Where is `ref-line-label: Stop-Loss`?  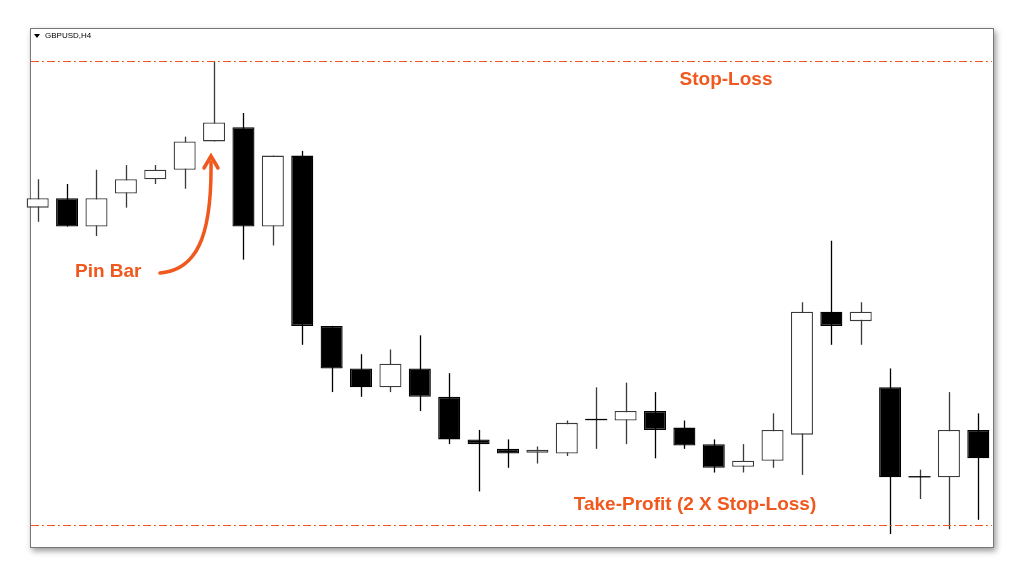 ref-line-label: Stop-Loss is located at coordinates (726, 79).